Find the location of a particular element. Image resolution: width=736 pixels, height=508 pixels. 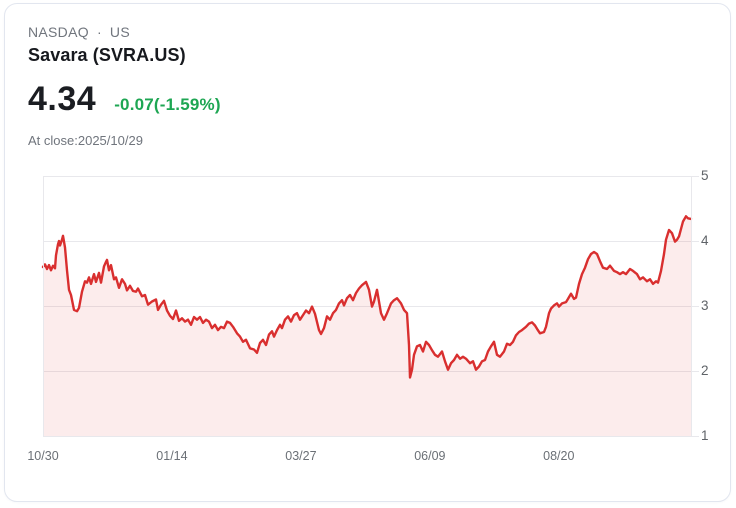

plot-right-border is located at coordinates (691, 306).